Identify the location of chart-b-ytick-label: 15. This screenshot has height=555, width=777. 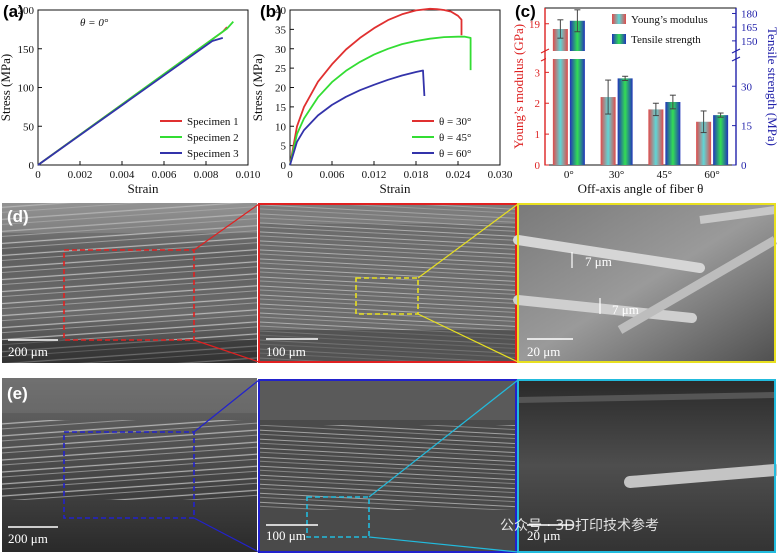
(281, 108).